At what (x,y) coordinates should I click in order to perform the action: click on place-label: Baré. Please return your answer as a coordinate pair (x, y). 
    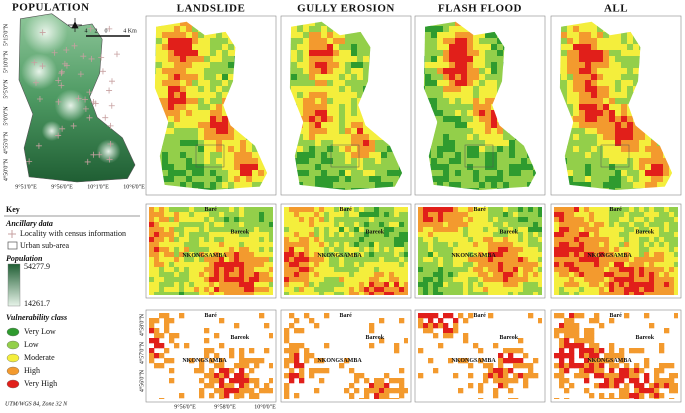
    Looking at the image, I should click on (346, 210).